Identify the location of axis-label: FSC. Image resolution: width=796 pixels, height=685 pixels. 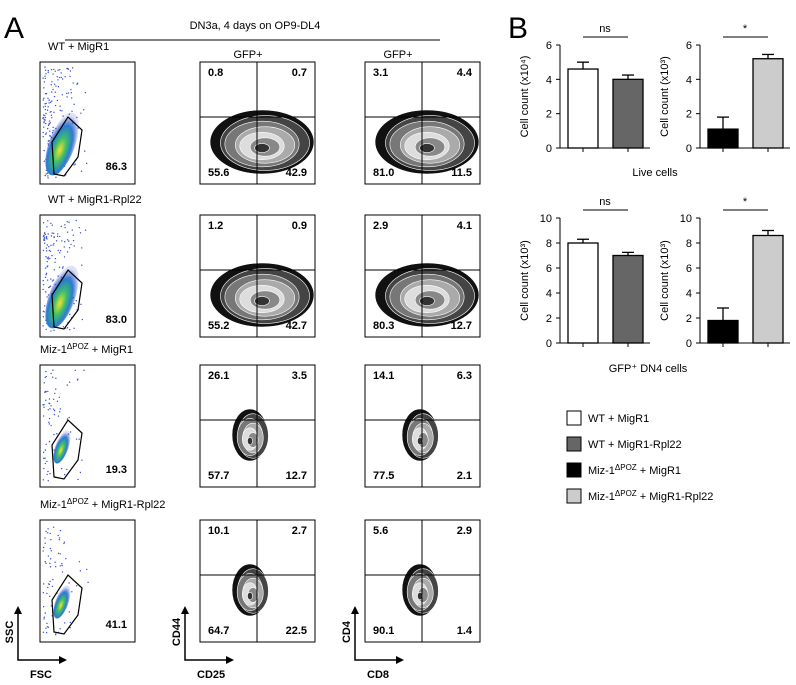
(41, 675).